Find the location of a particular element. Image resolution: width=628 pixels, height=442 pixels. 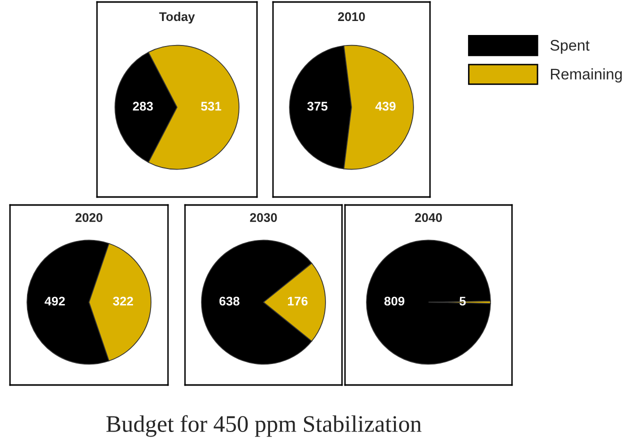

data-label: 375 is located at coordinates (317, 106).